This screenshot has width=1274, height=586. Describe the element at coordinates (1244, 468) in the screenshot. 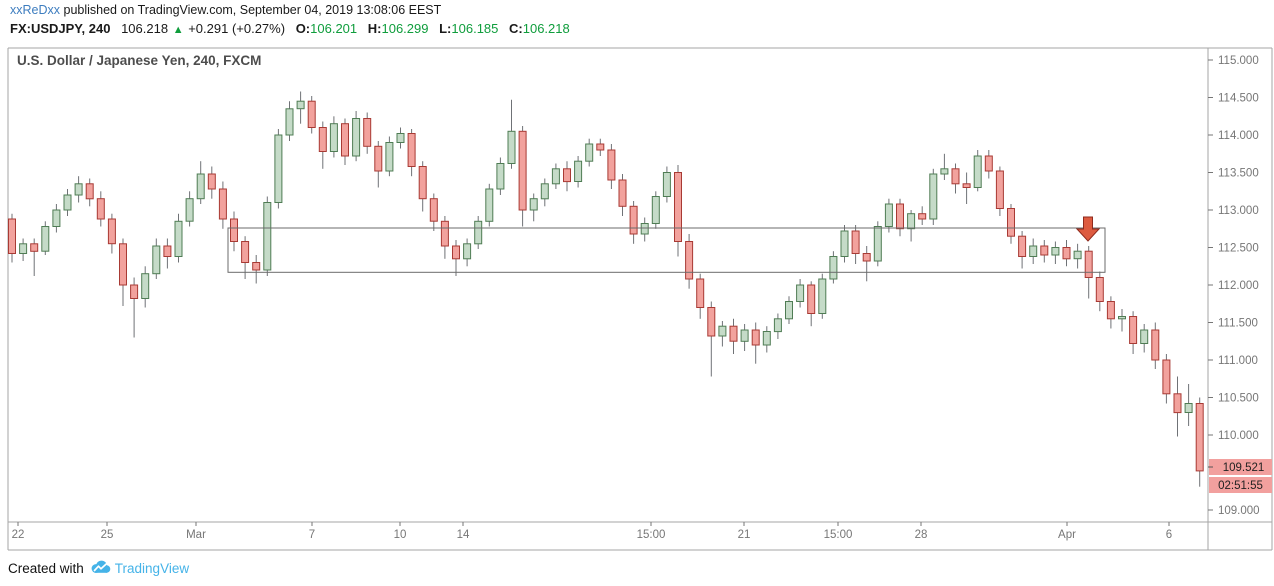

I see `last-price-badge-value: 109.521` at that location.